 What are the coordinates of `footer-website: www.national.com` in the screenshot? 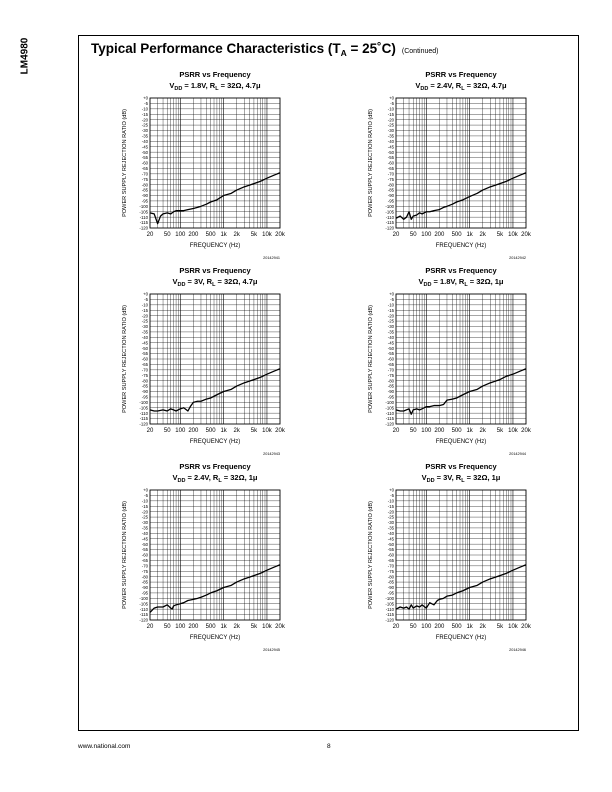 It's located at (104, 746).